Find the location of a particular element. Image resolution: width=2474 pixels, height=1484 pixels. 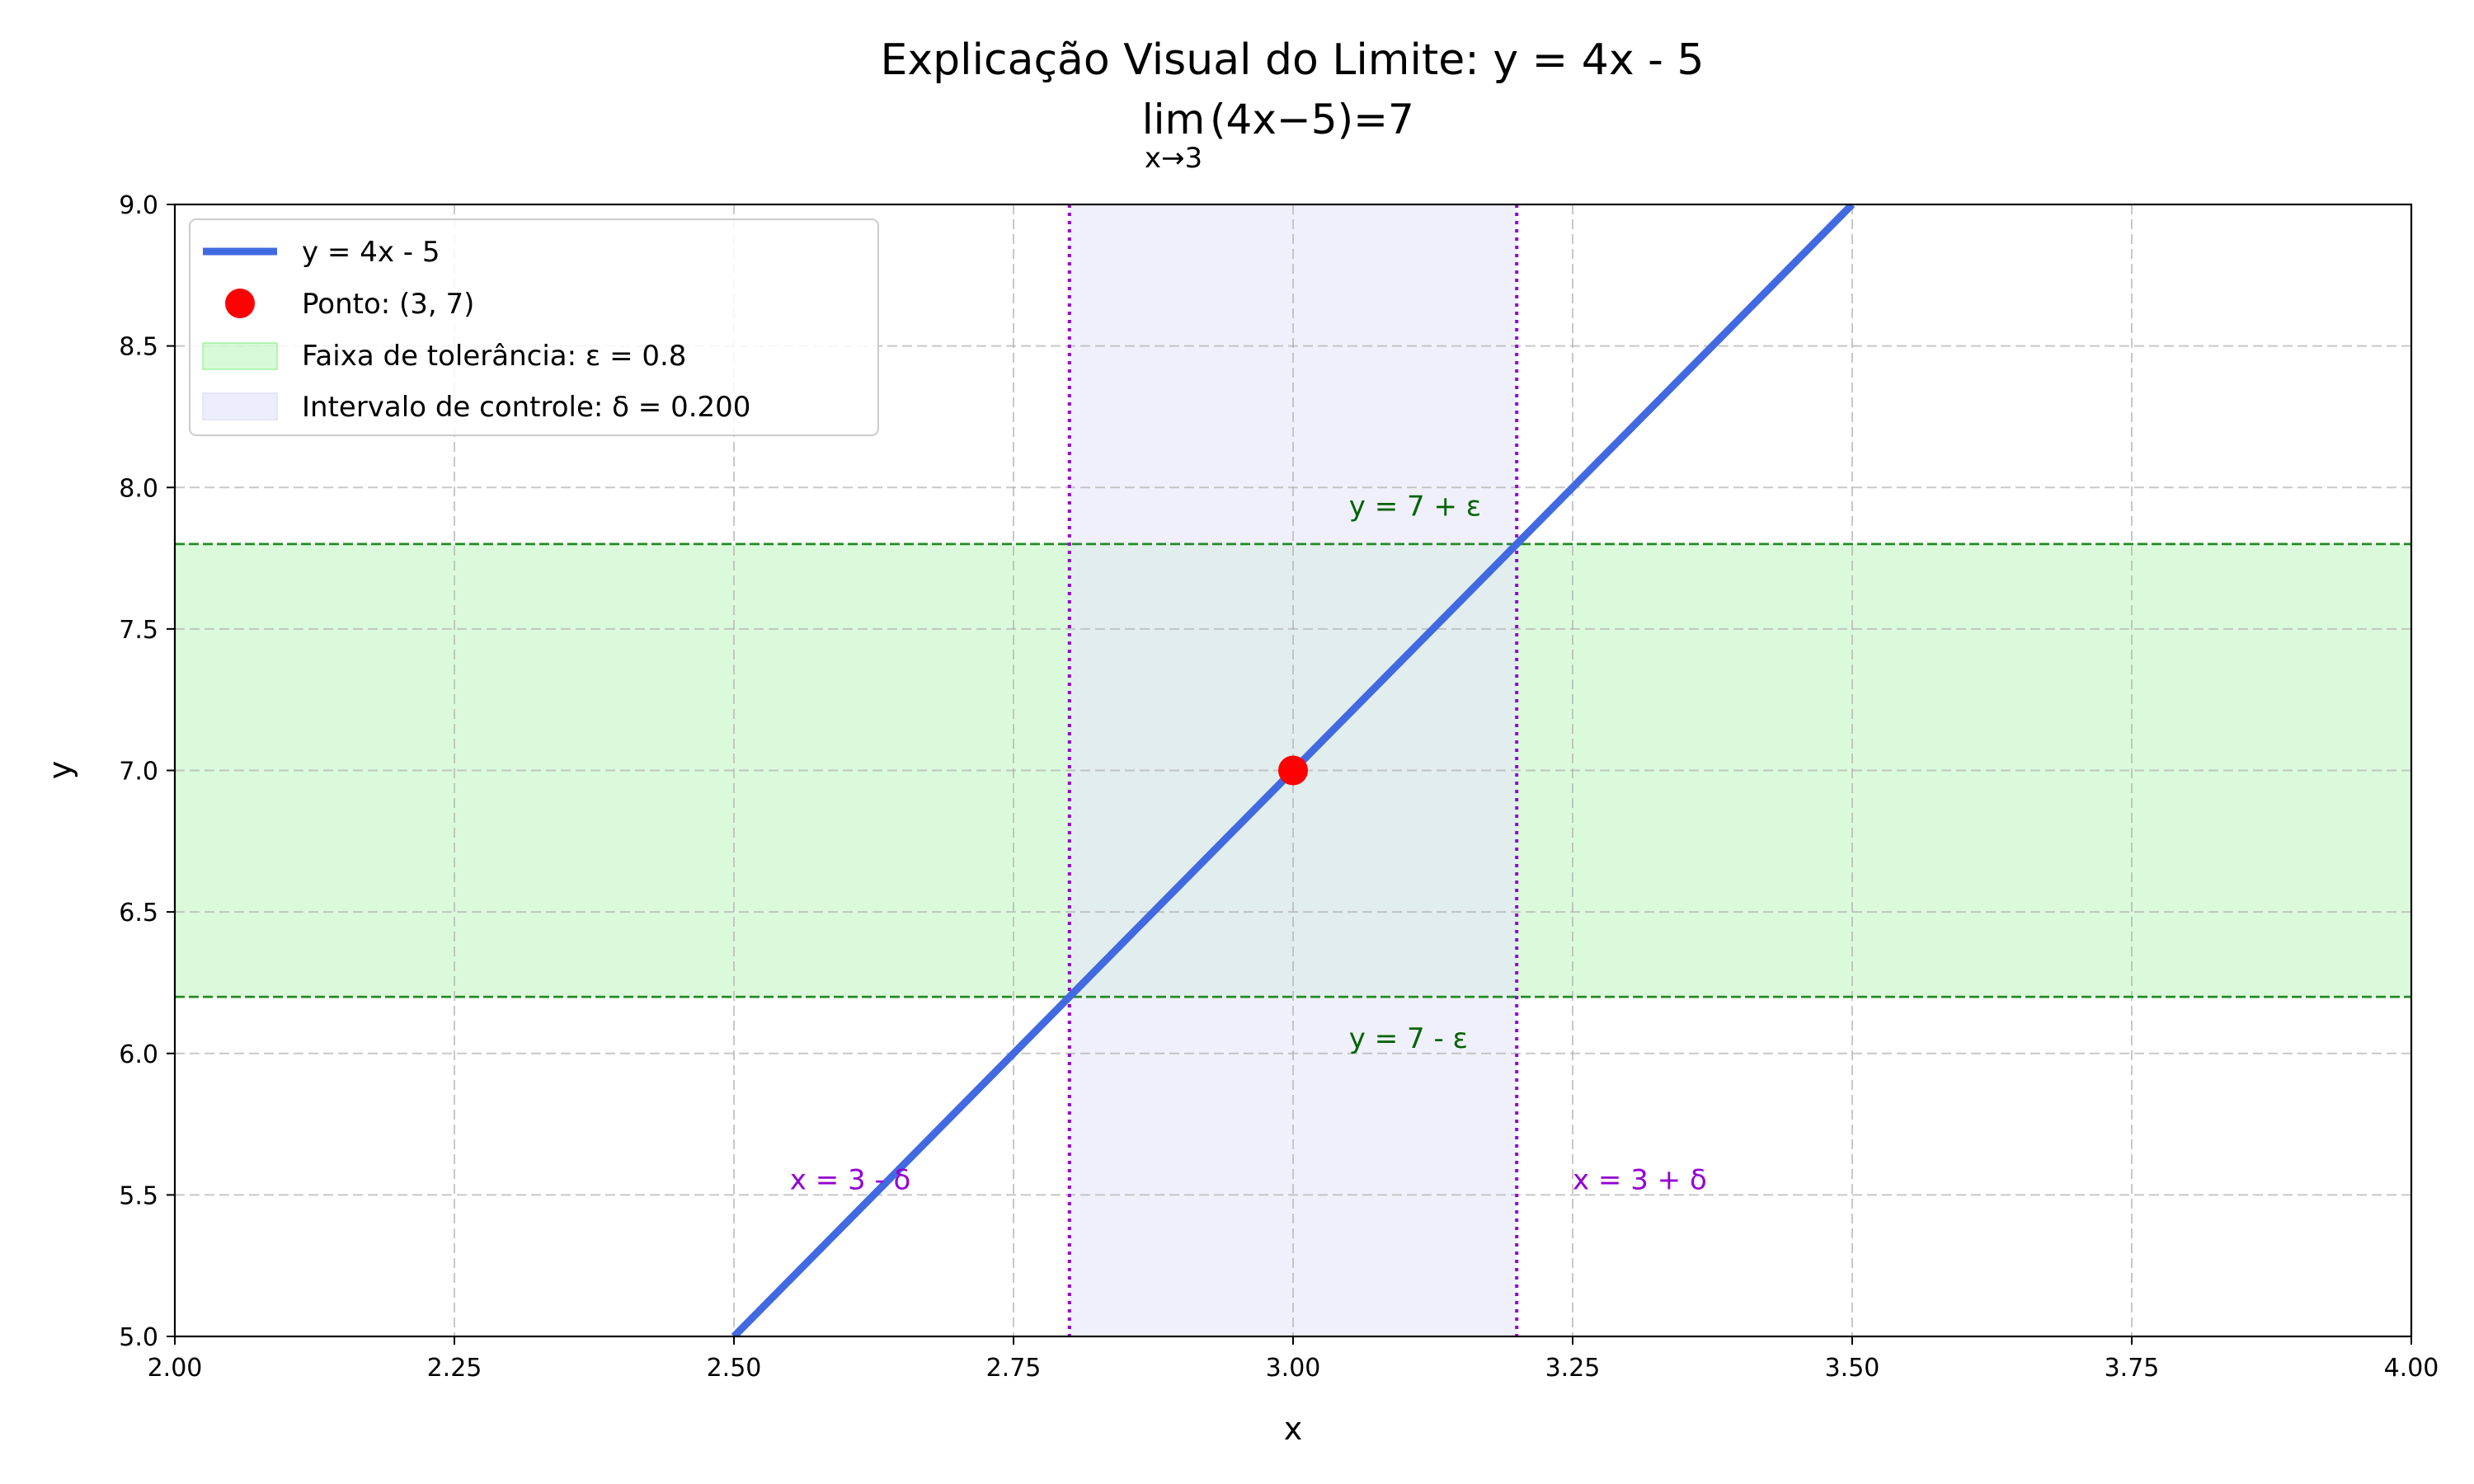

y-tick-label: 5.5 is located at coordinates (138, 1195).